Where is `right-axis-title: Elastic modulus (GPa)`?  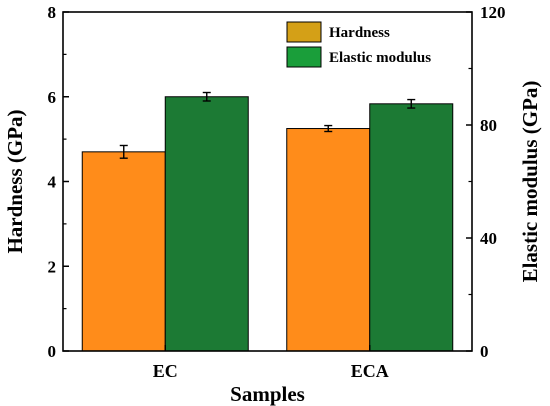 right-axis-title: Elastic modulus (GPa) is located at coordinates (530, 182).